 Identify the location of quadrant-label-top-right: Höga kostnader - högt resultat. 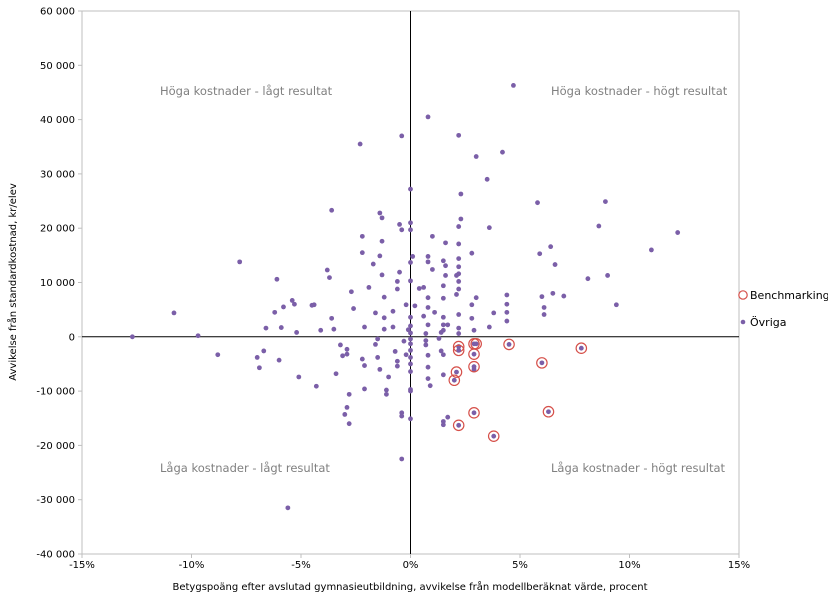
(639, 91).